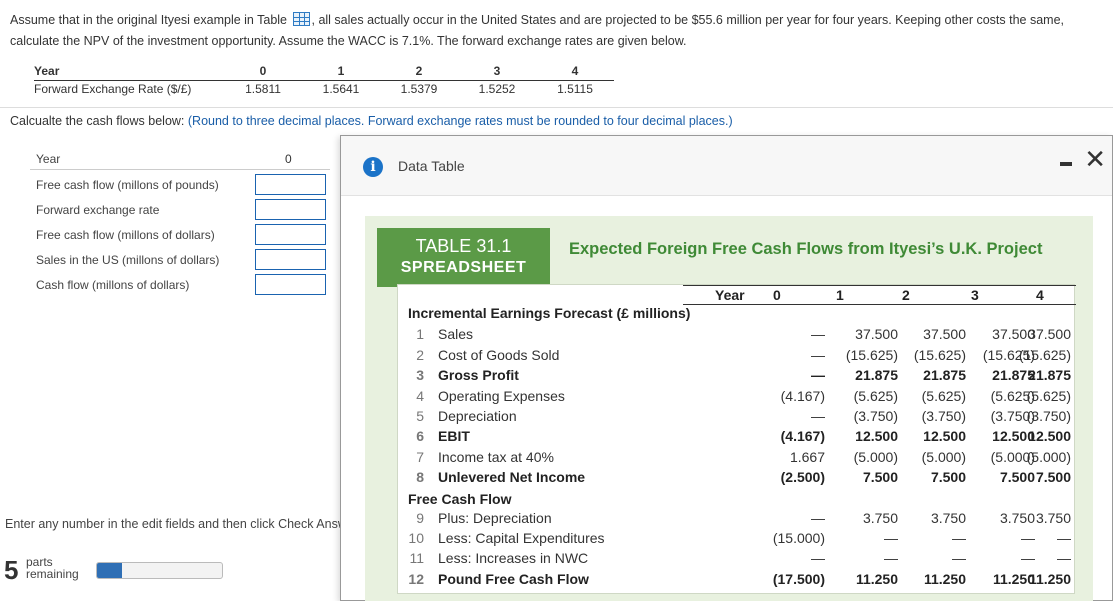  I want to click on cf-row-fcf-dollars: Free cash flow (millons of dollars), so click(180, 235).